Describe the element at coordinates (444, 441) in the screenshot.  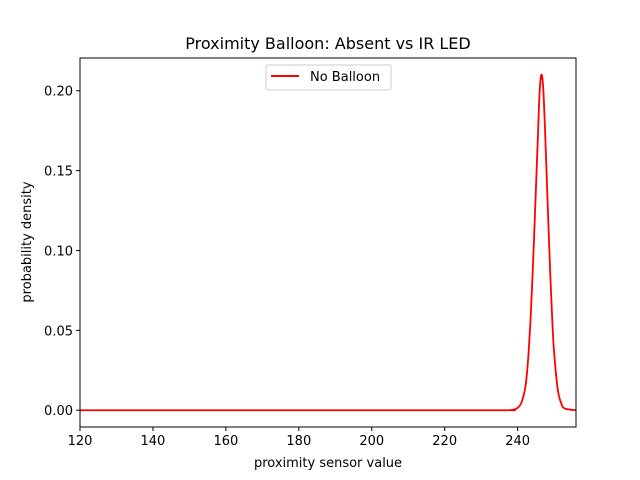
I see `x-tick-label: 220` at that location.